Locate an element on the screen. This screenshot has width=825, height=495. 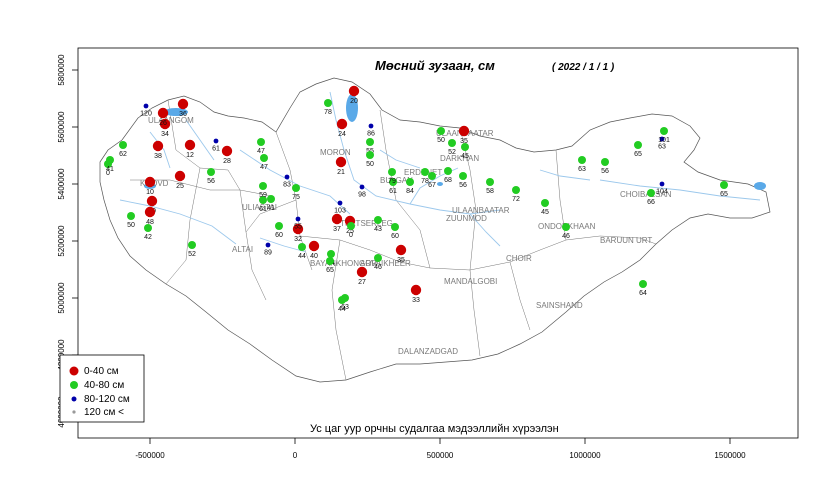
station-value: 28 is located at coordinates (227, 161).